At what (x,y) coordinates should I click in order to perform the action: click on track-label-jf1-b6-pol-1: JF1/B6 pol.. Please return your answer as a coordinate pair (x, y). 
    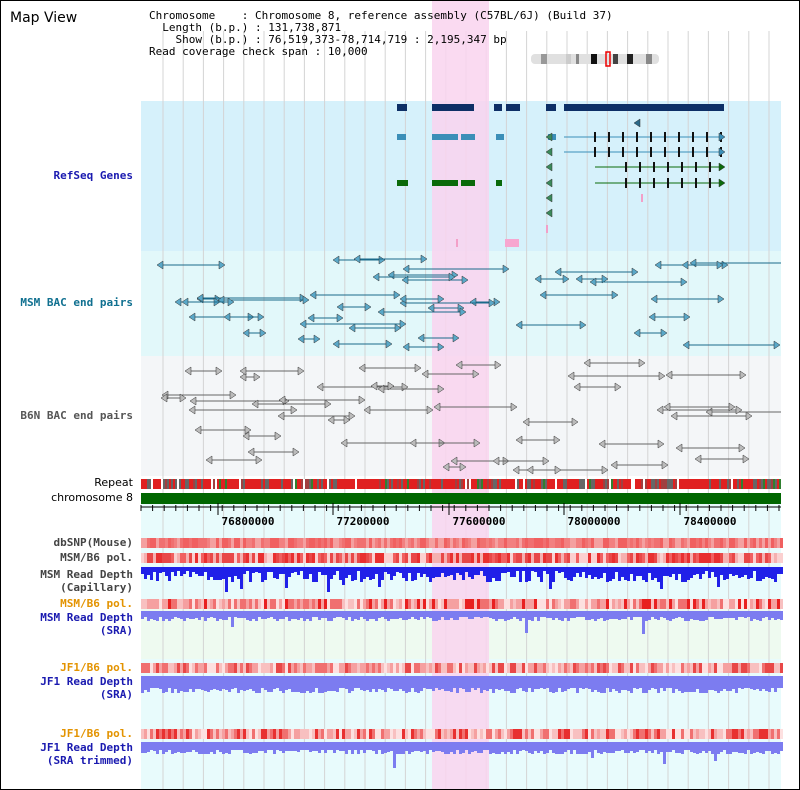
    Looking at the image, I should click on (96, 667).